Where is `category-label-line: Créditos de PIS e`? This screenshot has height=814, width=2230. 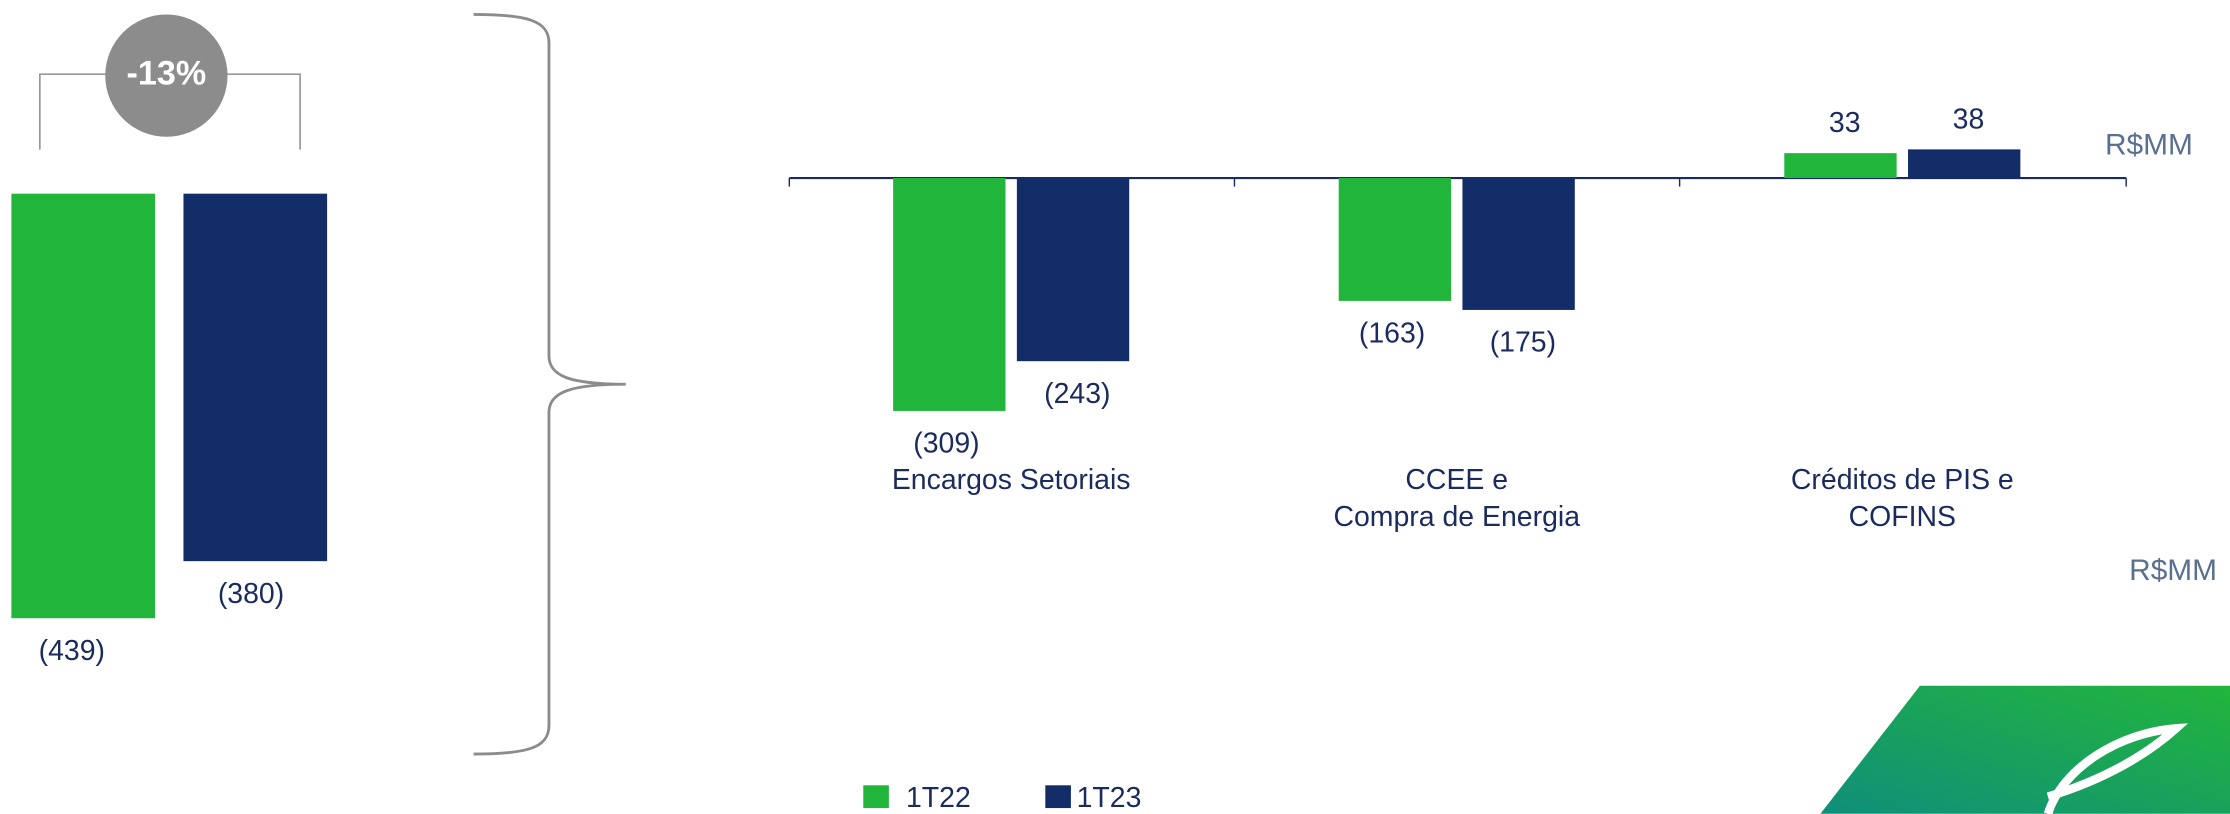
category-label-line: Créditos de PIS e is located at coordinates (1902, 479).